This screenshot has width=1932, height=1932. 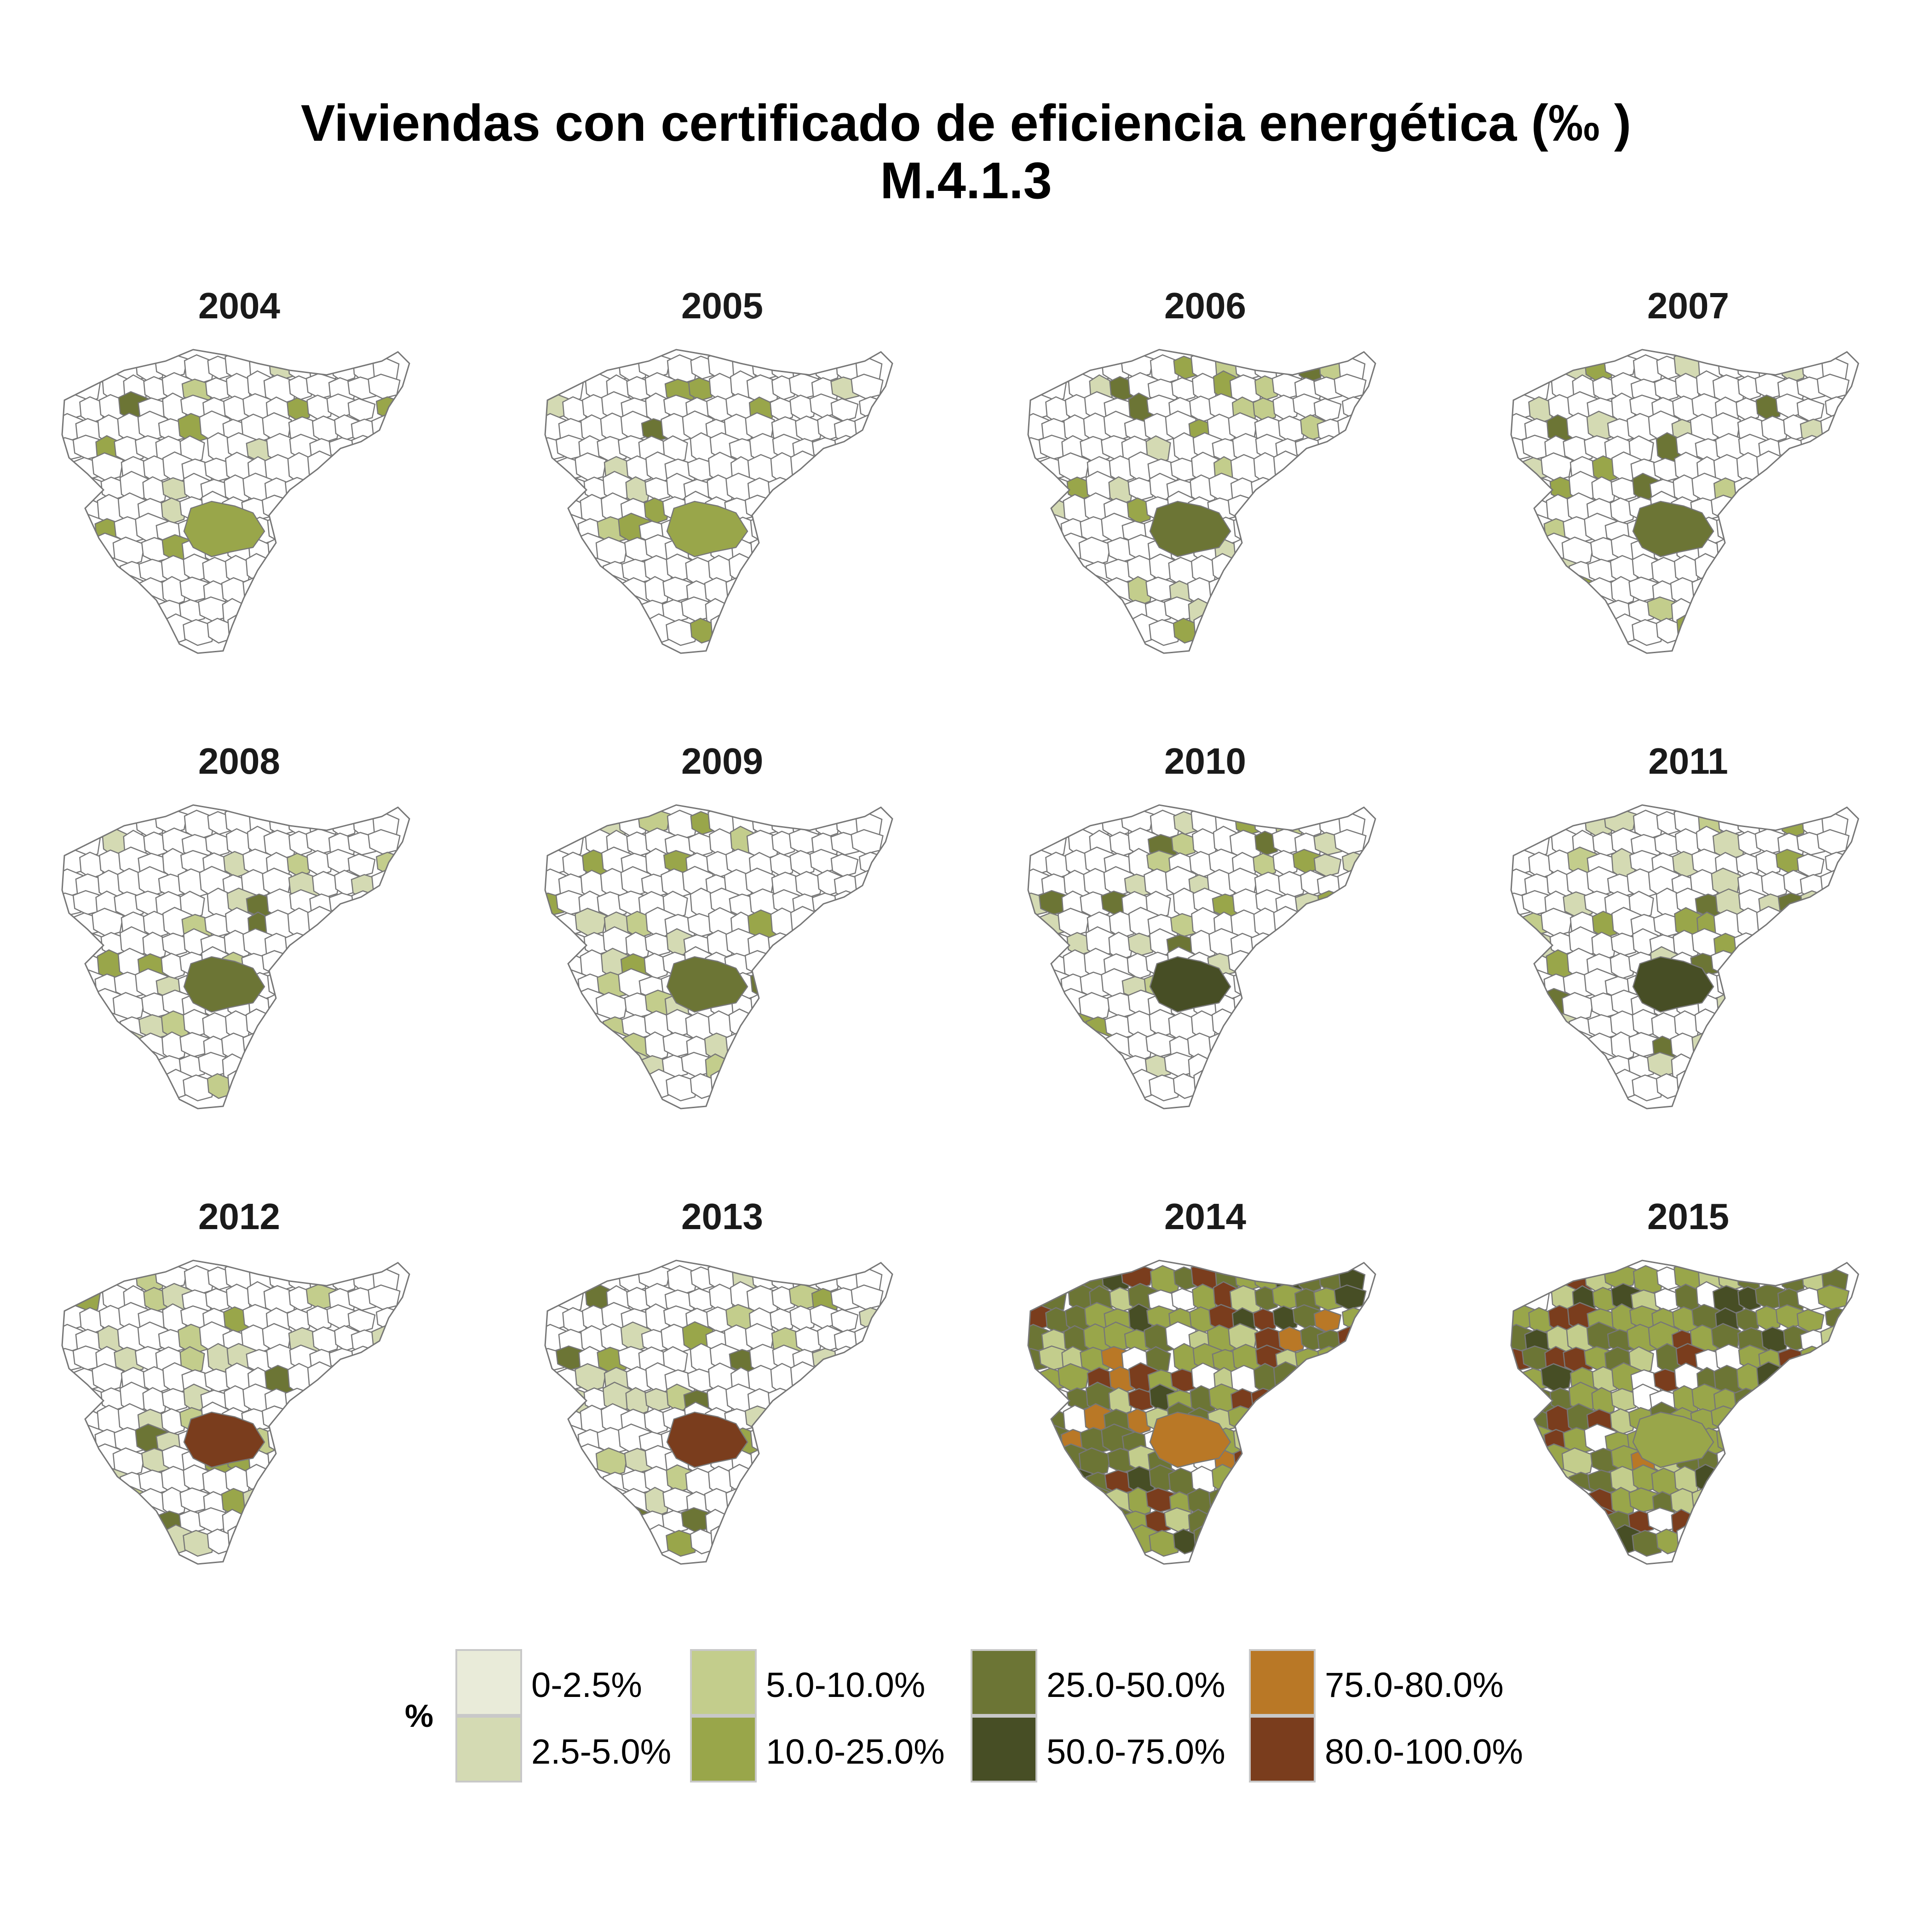 I want to click on legend-label: 2.5-5.0%, so click(x=601, y=1751).